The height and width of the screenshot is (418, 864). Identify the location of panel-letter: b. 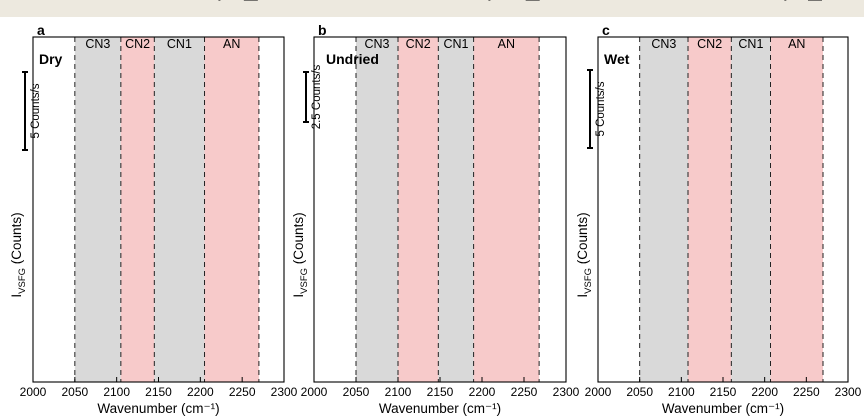
(322, 30).